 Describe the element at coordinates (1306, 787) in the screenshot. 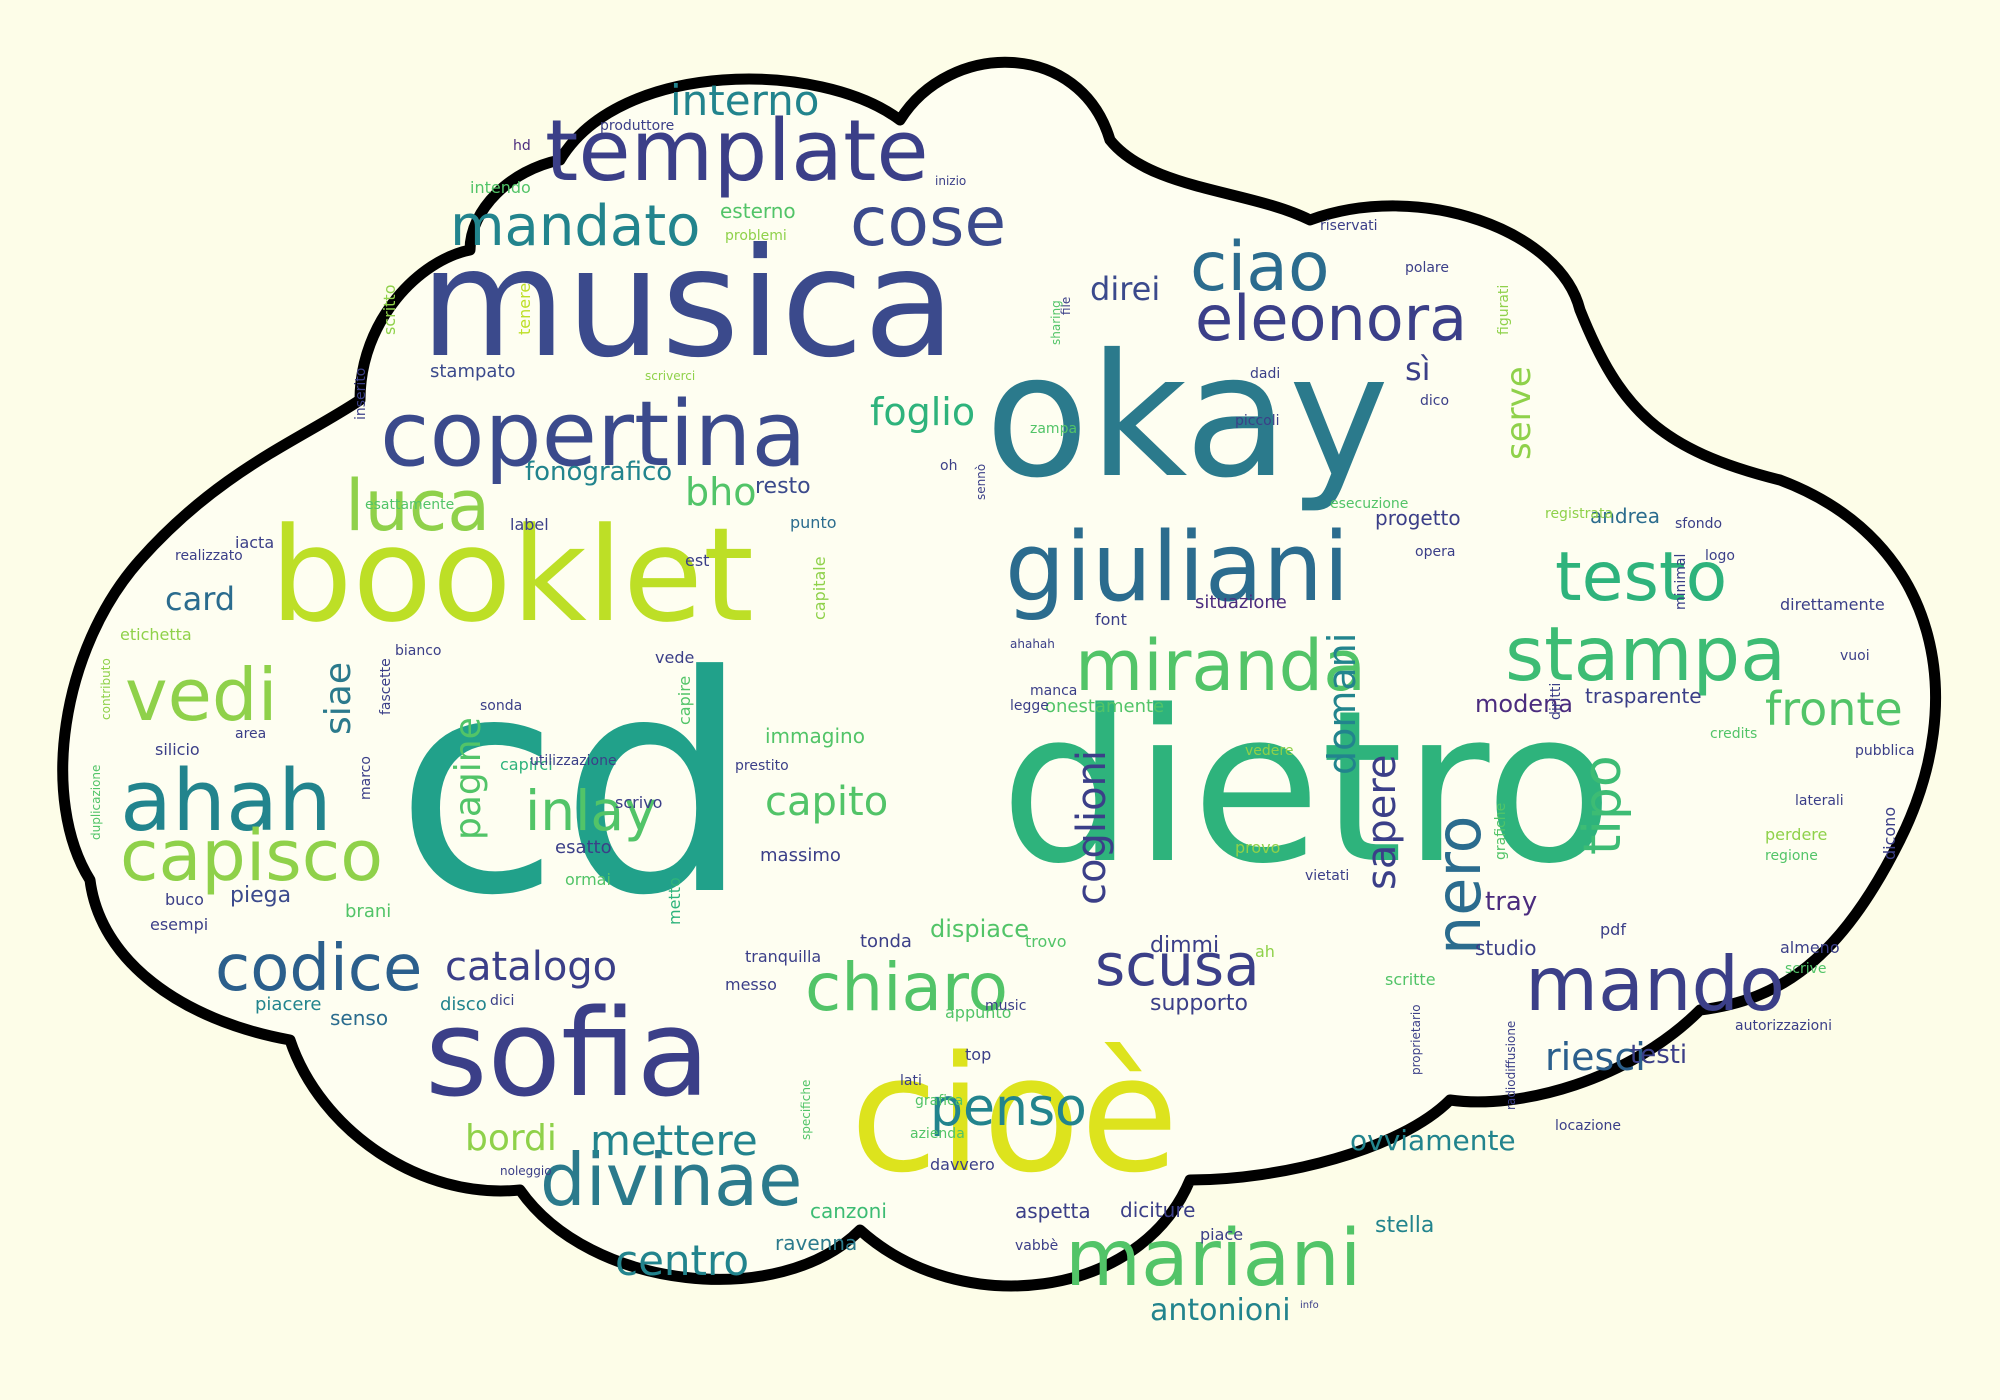

I see `word-dietro: dietro` at that location.